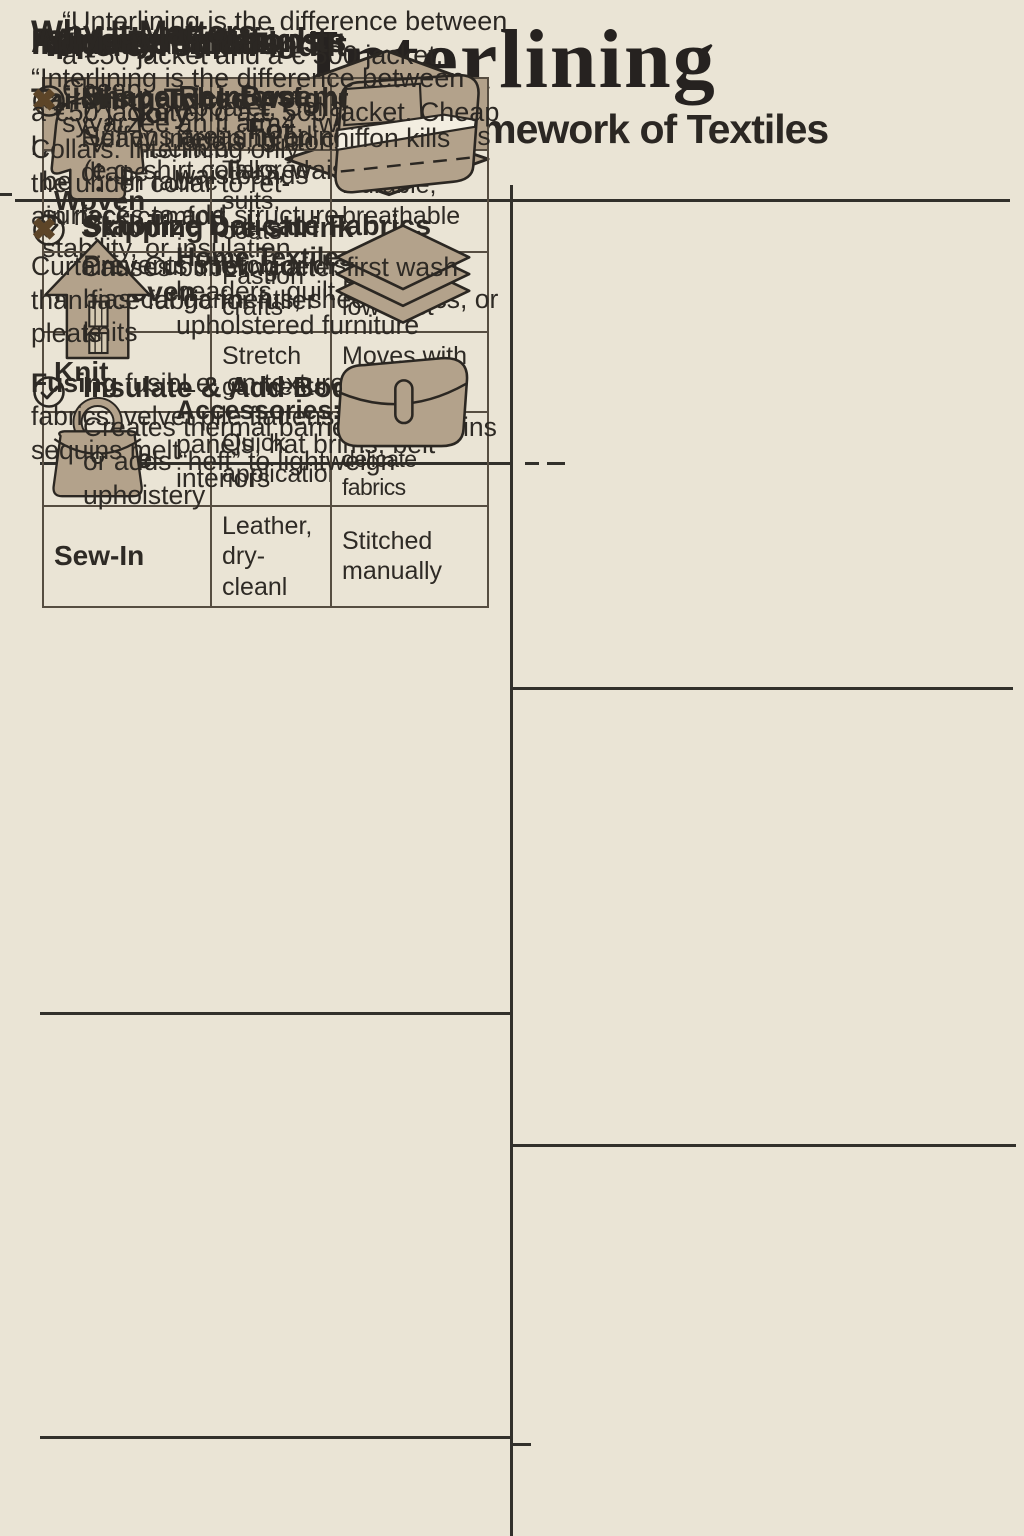 Image resolution: width=1024 pixels, height=1536 pixels. Describe the element at coordinates (271, 291) in the screenshot. I see `cell-best-for: Fastion crafts` at that location.